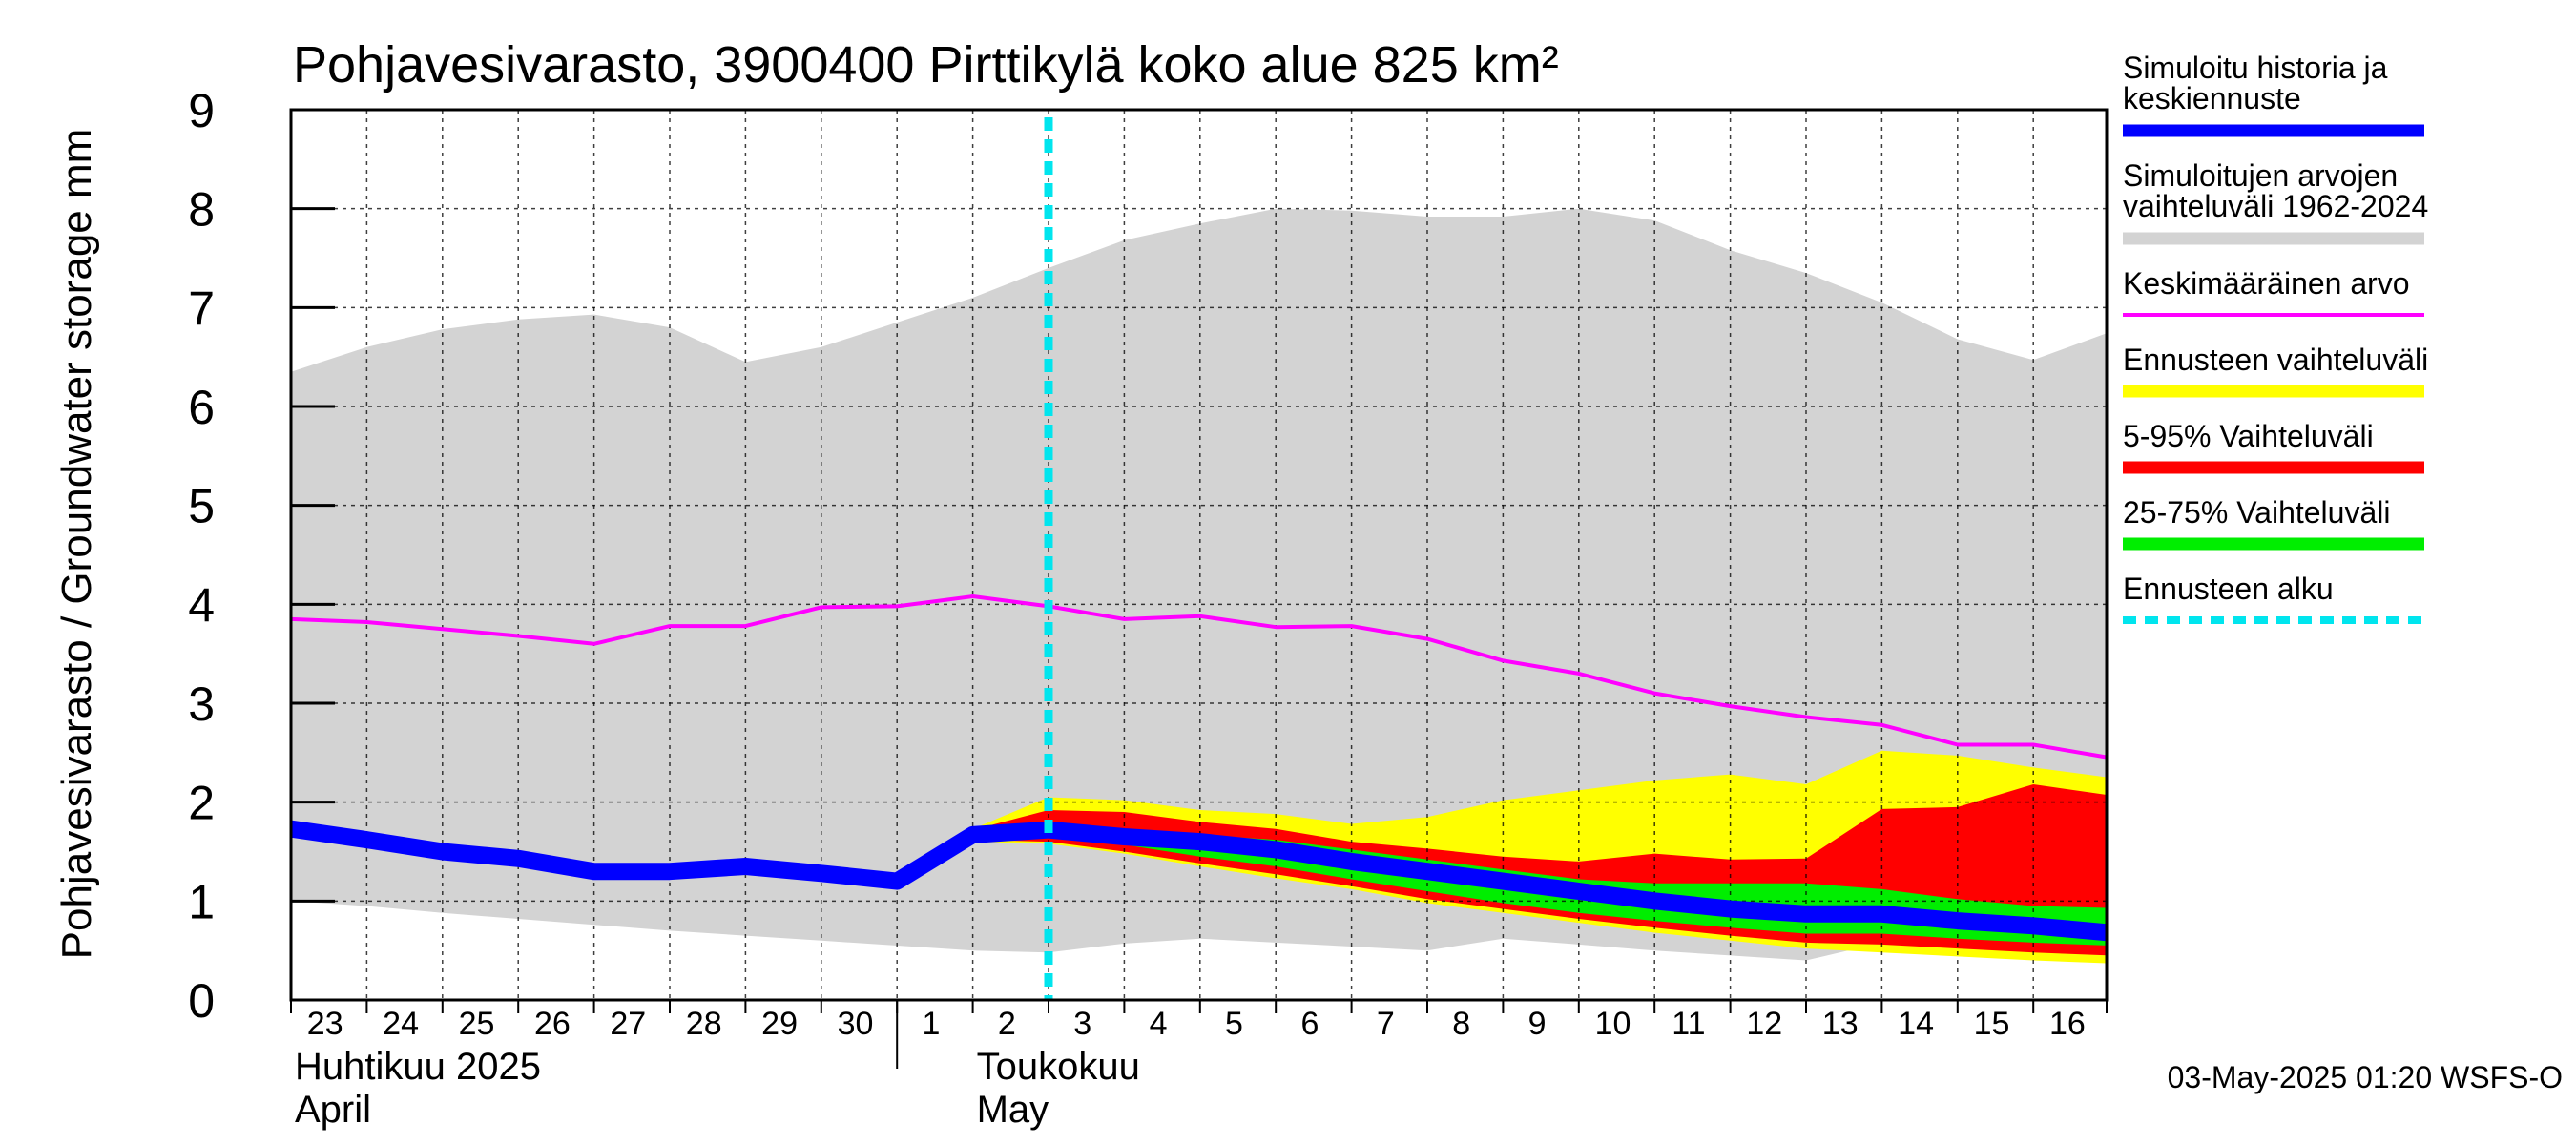  Describe the element at coordinates (856, 1024) in the screenshot. I see `x-tick-label: 30` at that location.